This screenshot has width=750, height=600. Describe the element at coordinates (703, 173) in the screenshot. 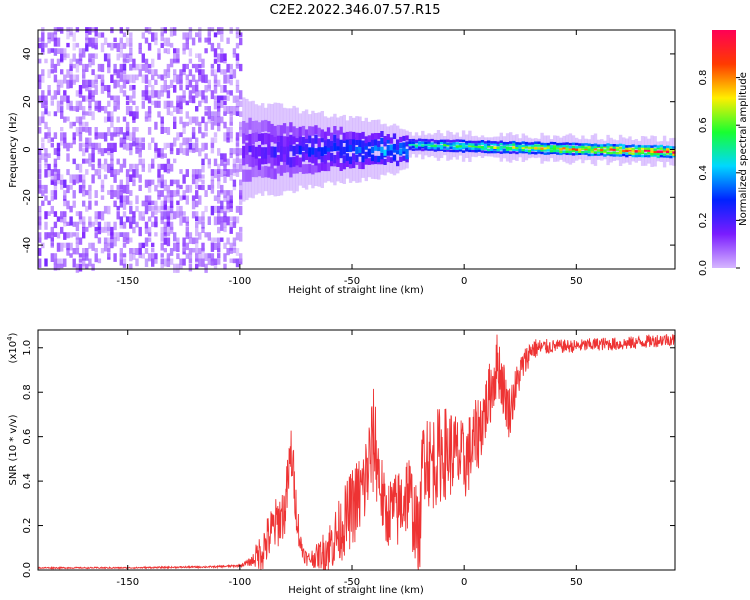

I see `colorbar-tick-label: 0.4` at that location.